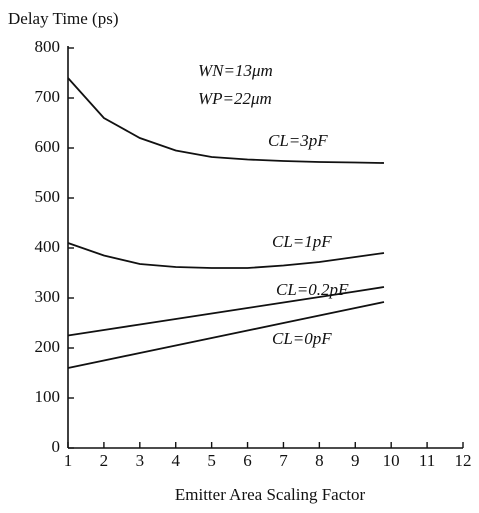 Image resolution: width=479 pixels, height=513 pixels. I want to click on x-tick-label: 10, so click(391, 460).